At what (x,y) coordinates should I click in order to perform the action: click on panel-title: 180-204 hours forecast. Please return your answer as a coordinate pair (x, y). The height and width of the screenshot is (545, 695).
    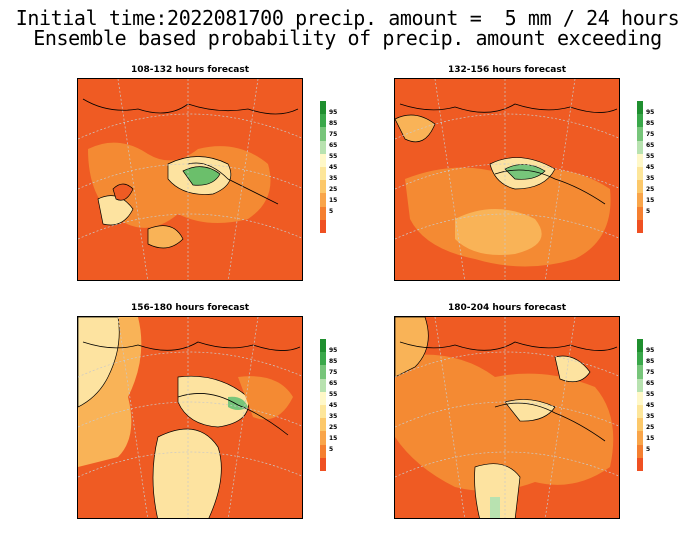
    Looking at the image, I should click on (507, 308).